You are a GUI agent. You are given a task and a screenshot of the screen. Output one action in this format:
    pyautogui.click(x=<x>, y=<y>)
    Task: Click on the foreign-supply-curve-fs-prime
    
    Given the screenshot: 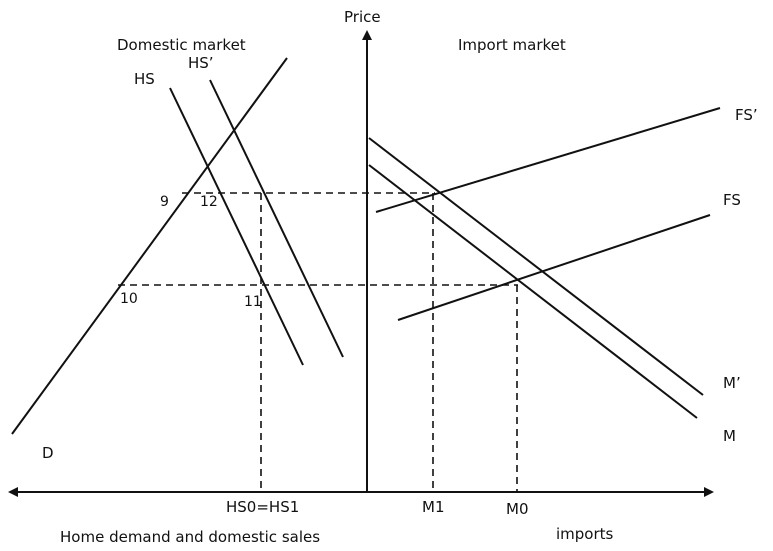 What is the action you would take?
    pyautogui.click(x=548, y=160)
    